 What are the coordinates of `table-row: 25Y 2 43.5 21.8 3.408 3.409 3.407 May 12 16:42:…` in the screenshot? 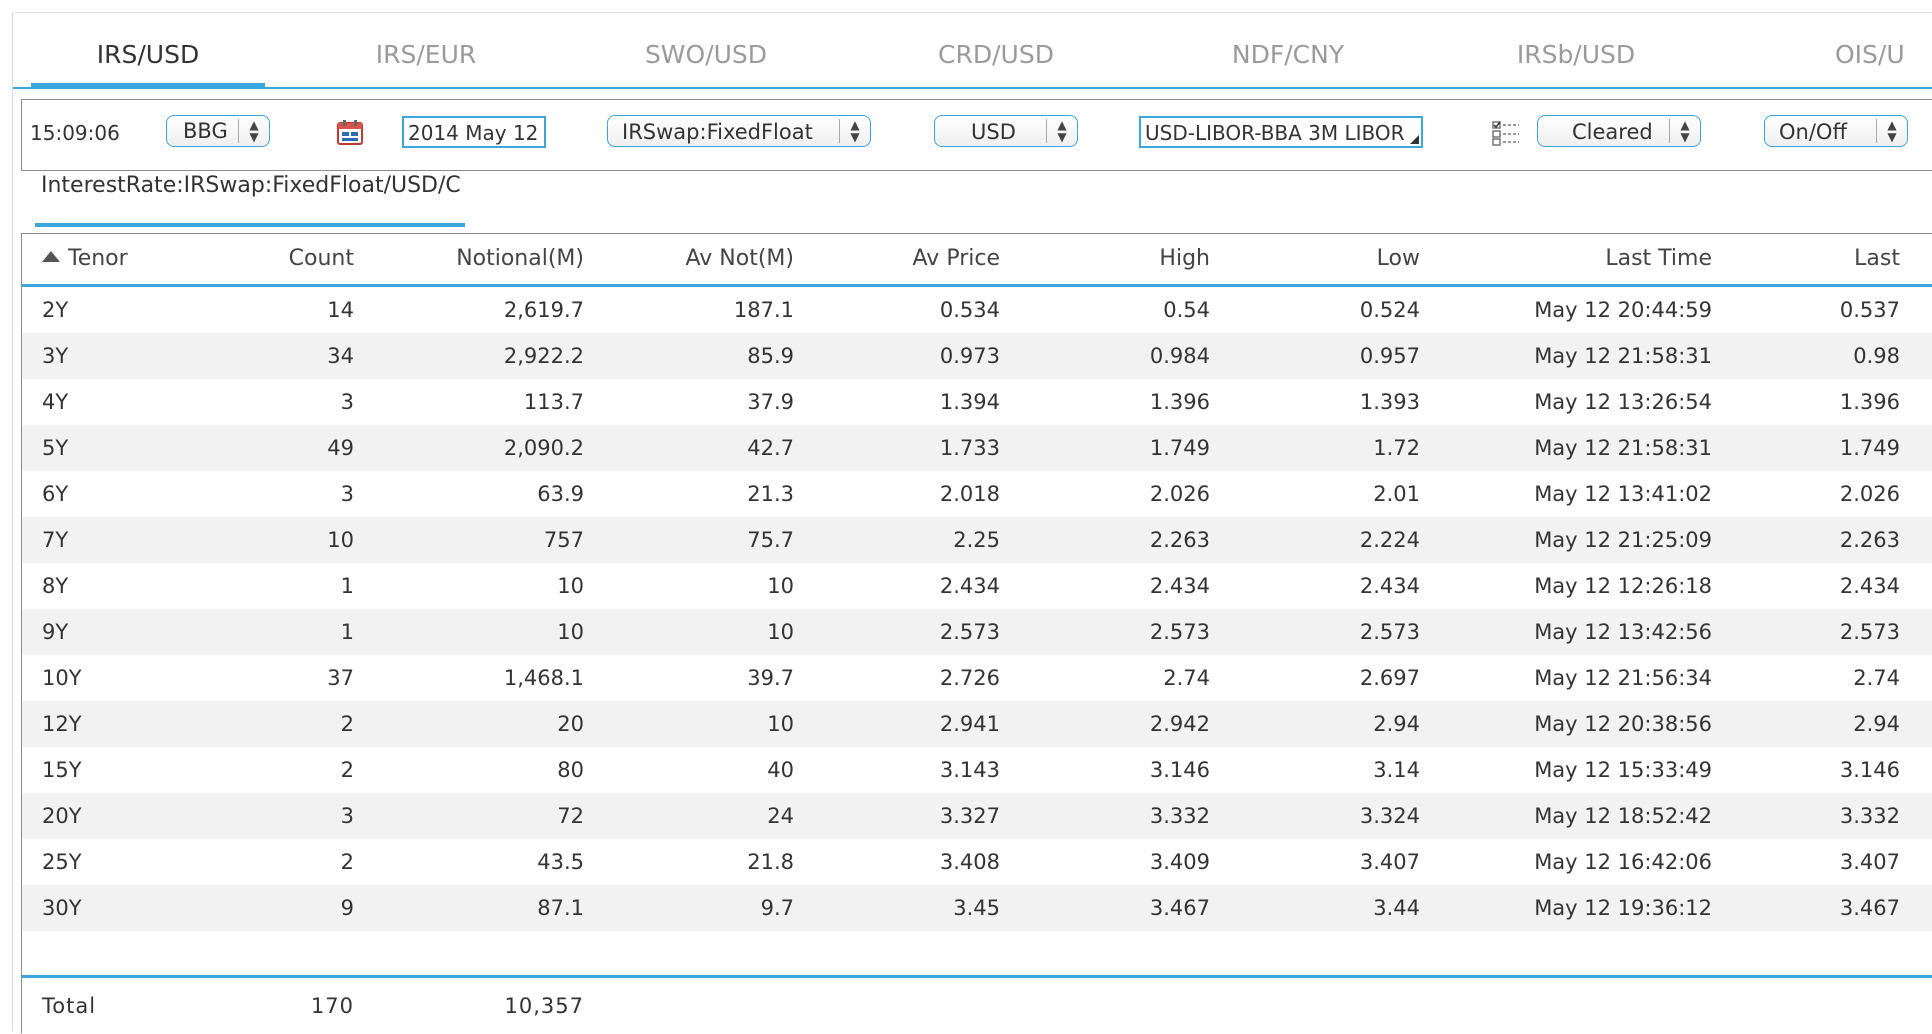 It's located at (977, 862).